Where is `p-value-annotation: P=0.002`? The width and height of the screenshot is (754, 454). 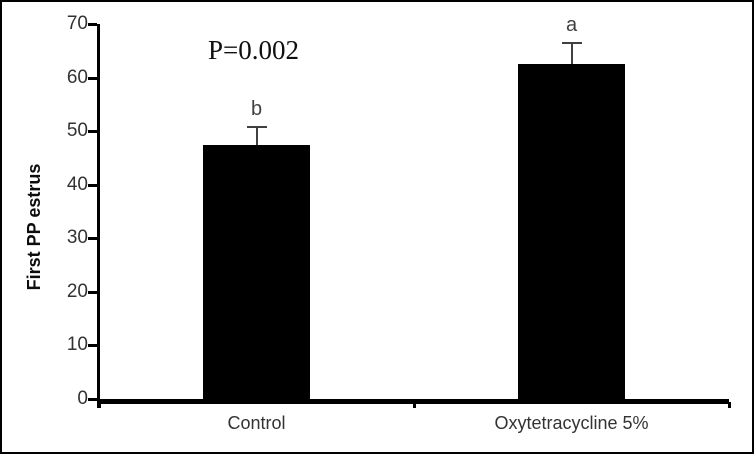
p-value-annotation: P=0.002 is located at coordinates (253, 50).